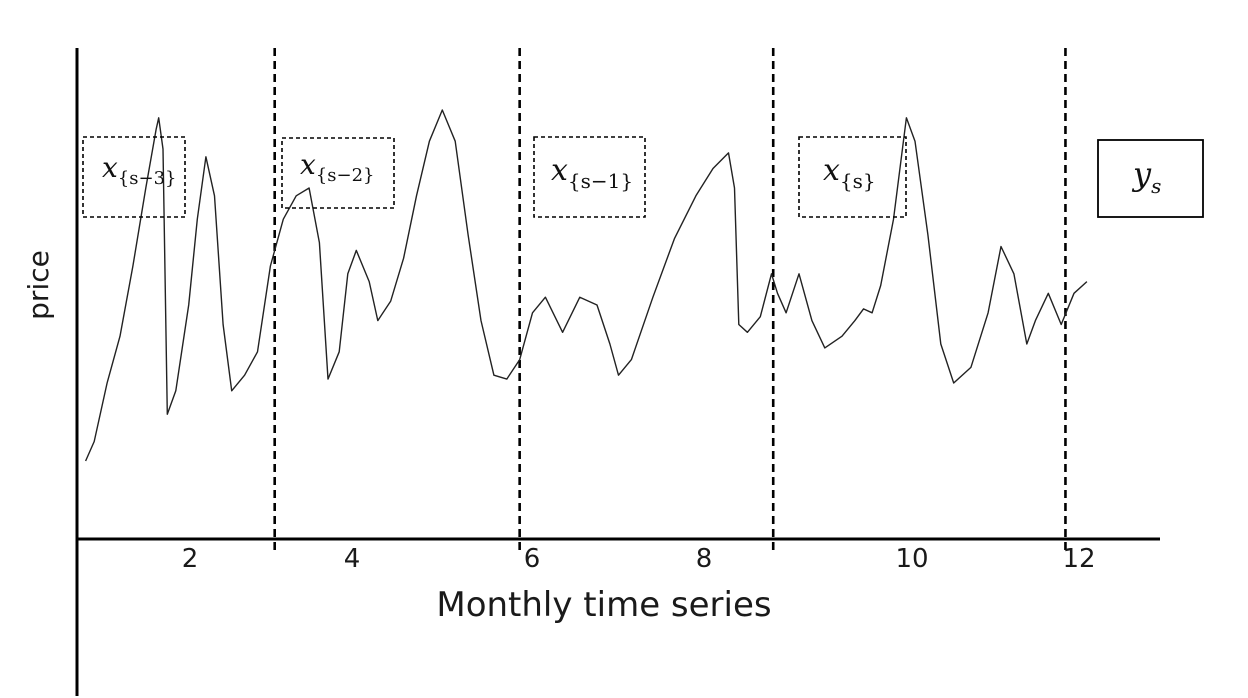 The width and height of the screenshot is (1248, 698). What do you see at coordinates (592, 173) in the screenshot?
I see `svg-text: x{s−1}` at bounding box center [592, 173].